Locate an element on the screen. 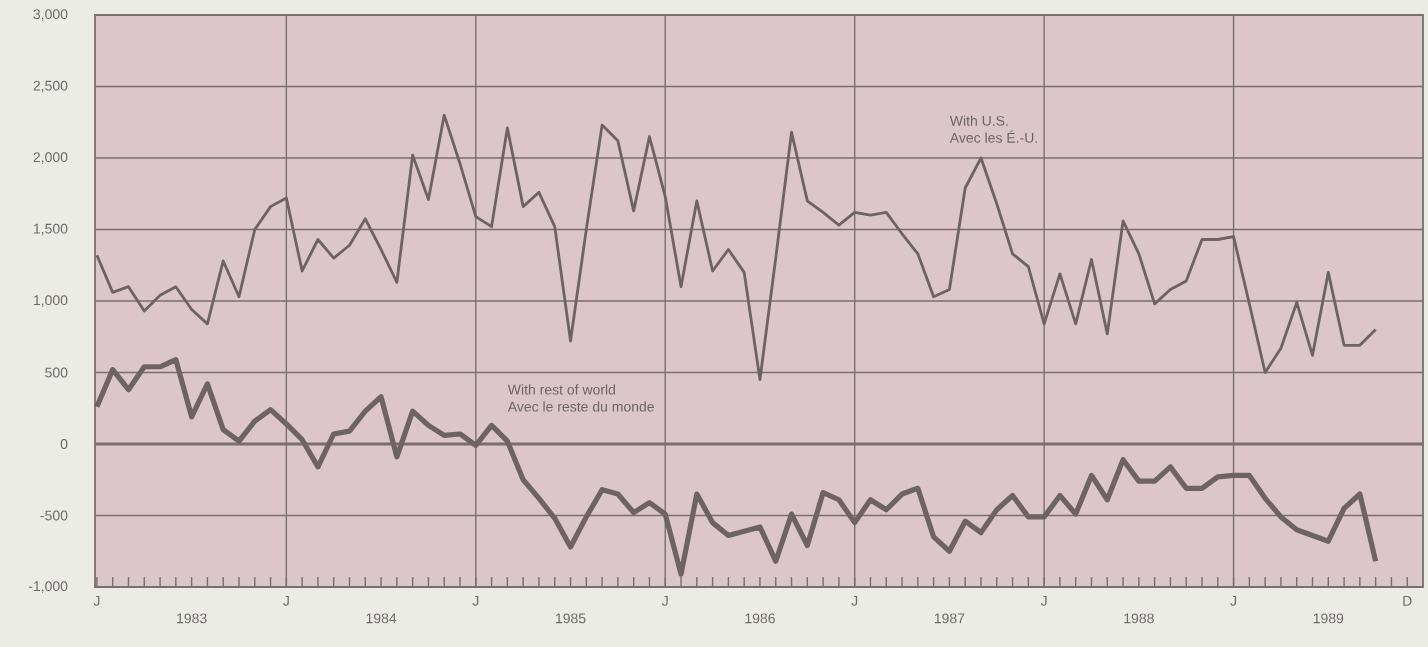  text: With U.S. is located at coordinates (978, 120).